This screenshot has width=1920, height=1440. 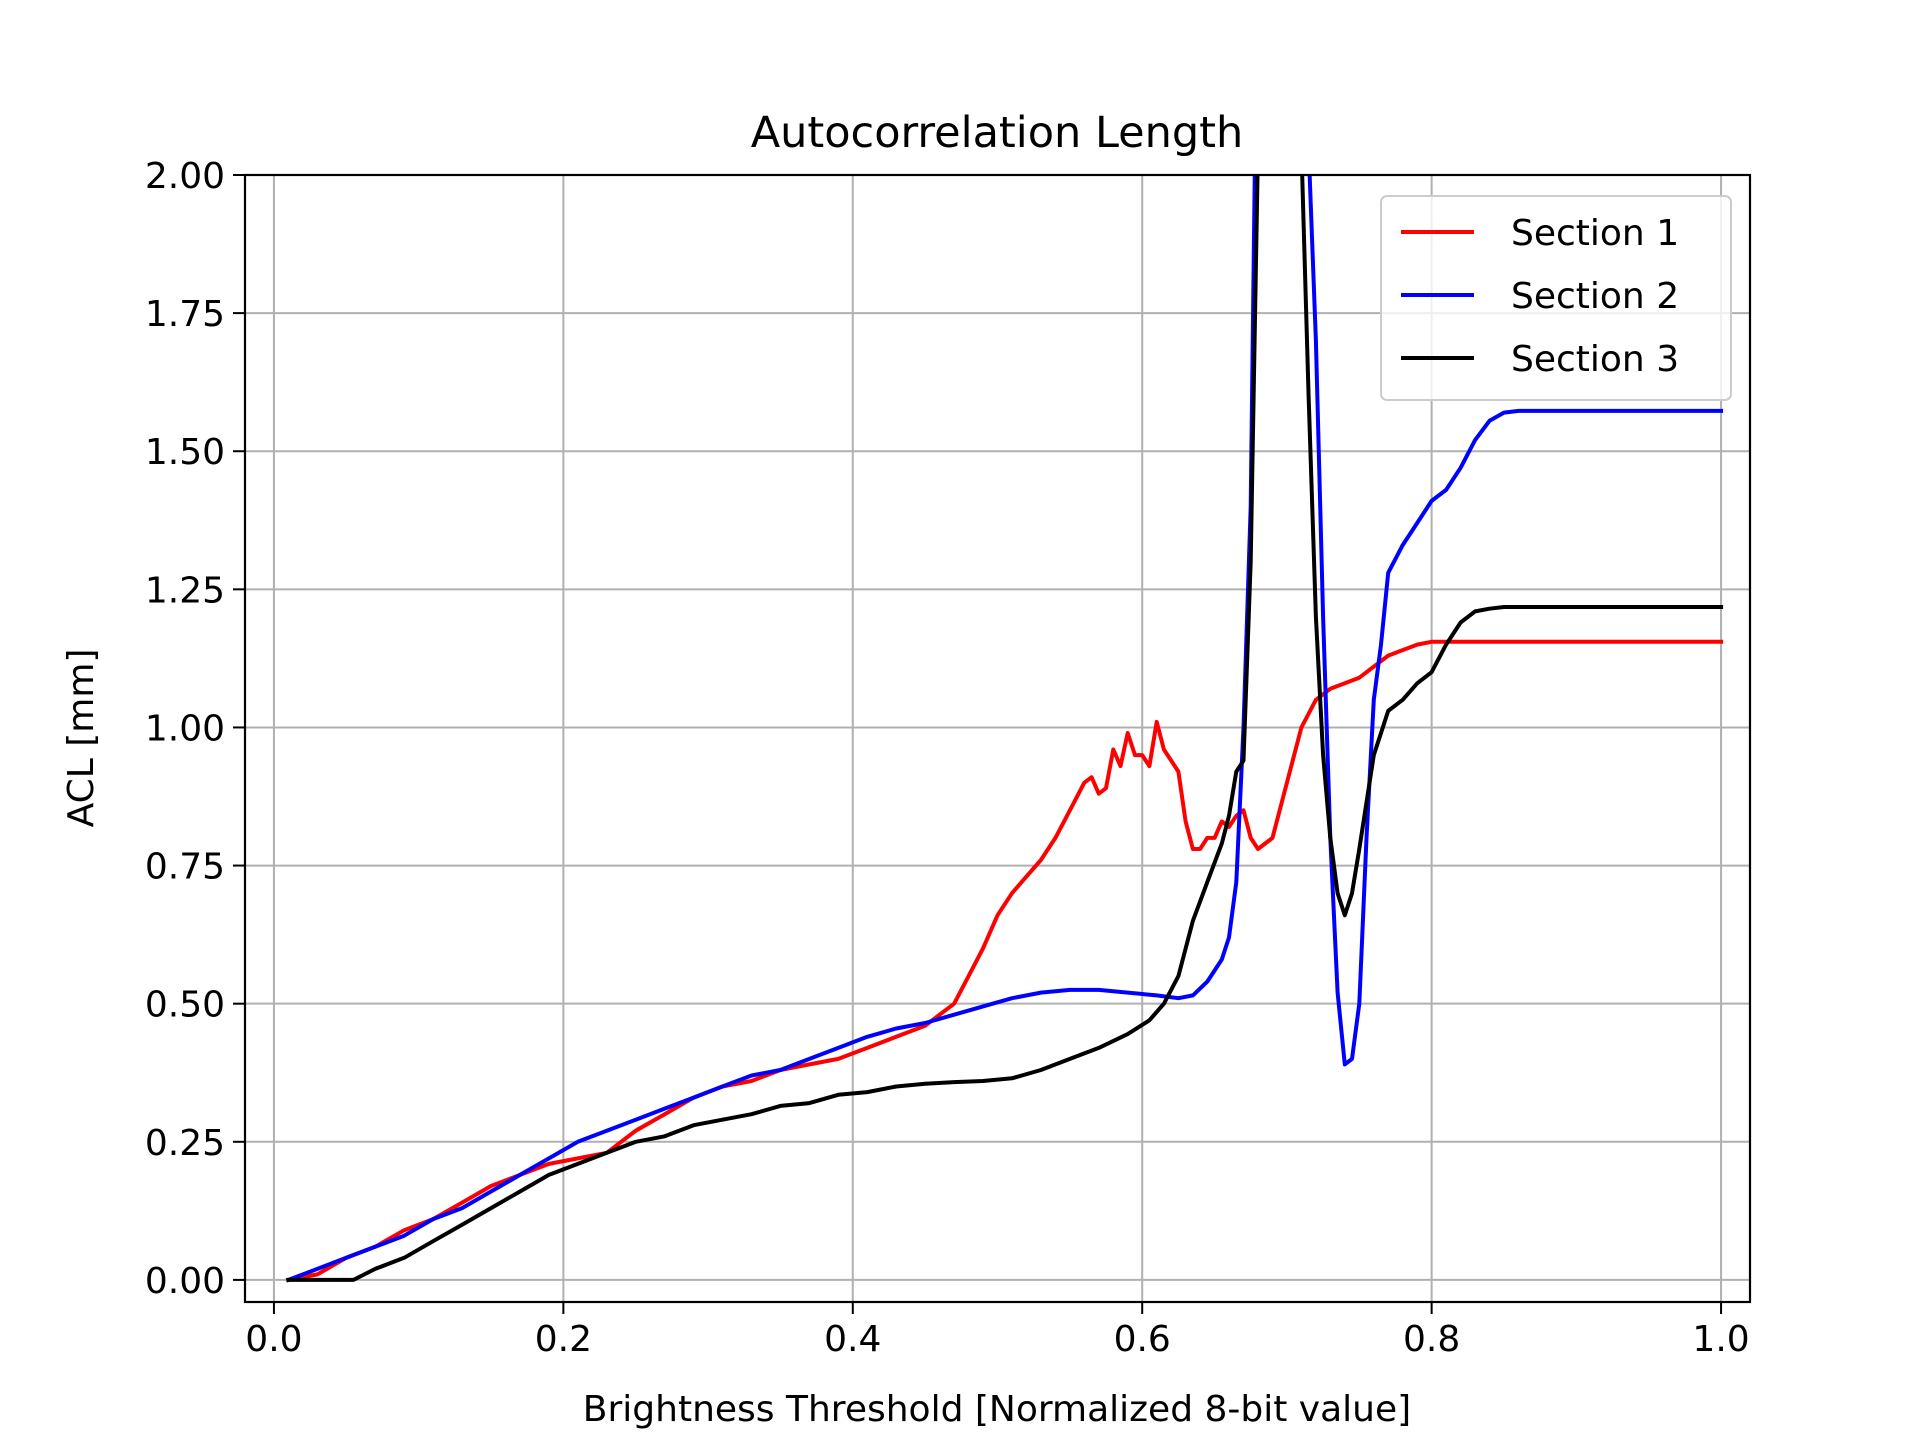 What do you see at coordinates (1142, 1339) in the screenshot?
I see `x-tick-label: 0.6` at bounding box center [1142, 1339].